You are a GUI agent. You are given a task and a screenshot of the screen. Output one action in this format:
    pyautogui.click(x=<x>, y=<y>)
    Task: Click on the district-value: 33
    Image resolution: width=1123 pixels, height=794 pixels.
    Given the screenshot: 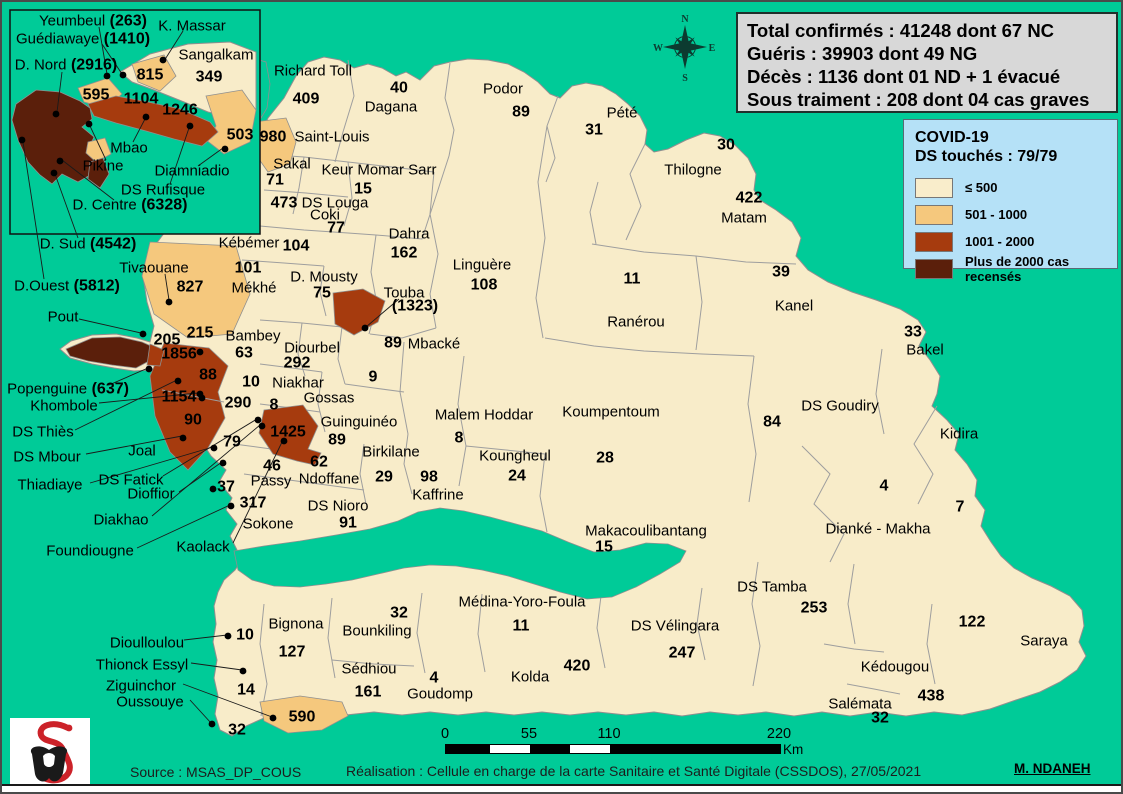 What is the action you would take?
    pyautogui.click(x=913, y=332)
    